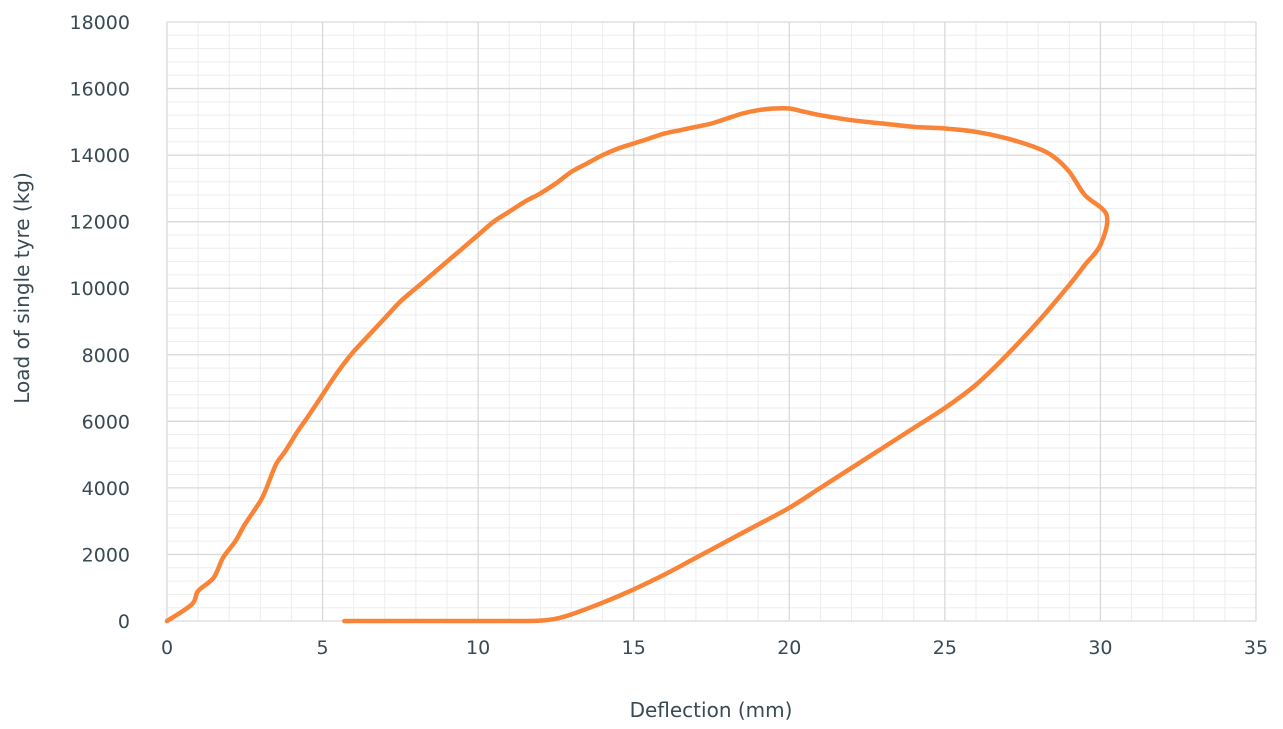 This screenshot has height=729, width=1283. What do you see at coordinates (1256, 648) in the screenshot?
I see `x-tick-label: 35` at bounding box center [1256, 648].